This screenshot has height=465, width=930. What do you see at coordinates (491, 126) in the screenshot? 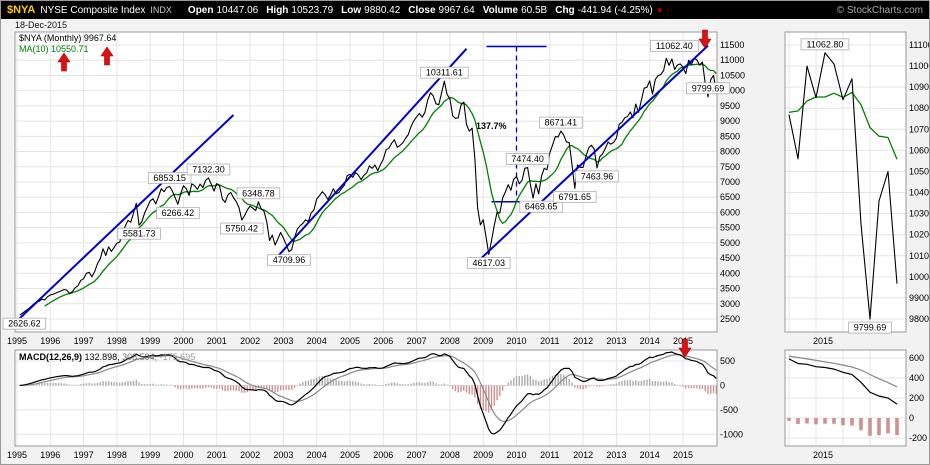
I see `svg-text: 137.7%` at bounding box center [491, 126].